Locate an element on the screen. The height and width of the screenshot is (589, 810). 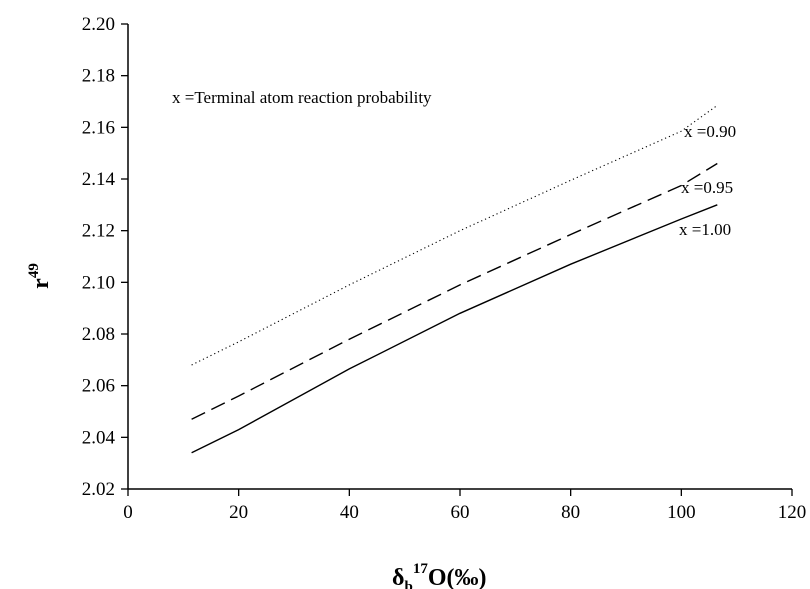
y-tick-label: 2.04 is located at coordinates (99, 437).